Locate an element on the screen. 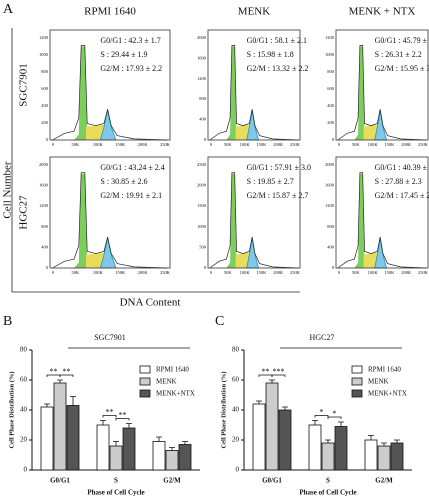  phase-stat: G0/G1 : 45.79 ± 2.6 is located at coordinates (402, 40).